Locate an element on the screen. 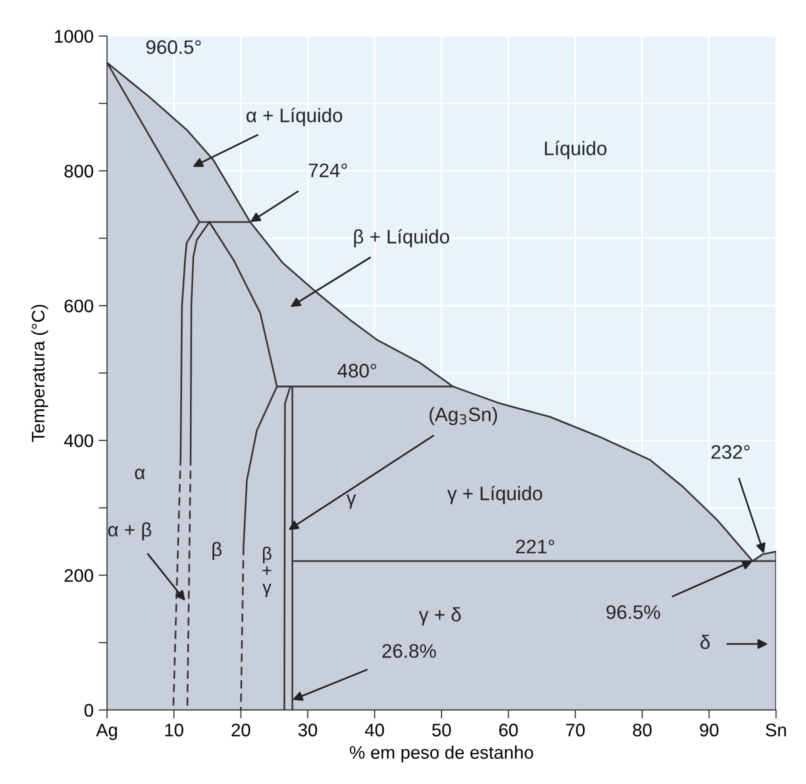  annotation: 960.5° is located at coordinates (173, 47).